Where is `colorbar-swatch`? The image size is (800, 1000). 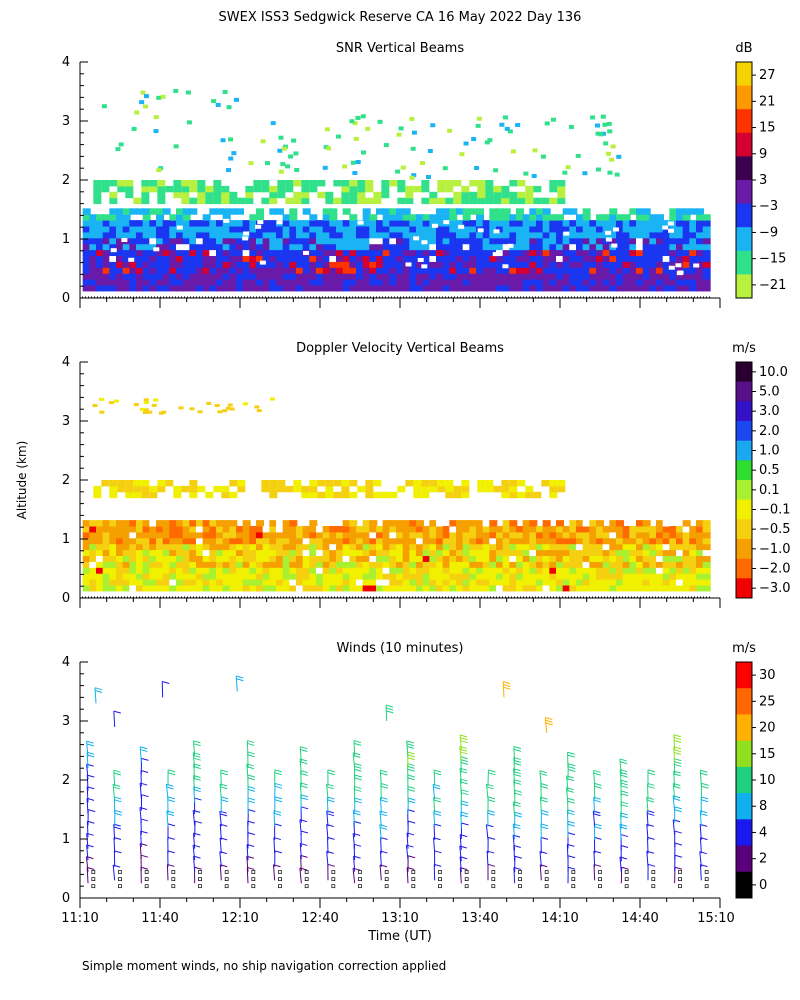 colorbar-swatch is located at coordinates (744, 675).